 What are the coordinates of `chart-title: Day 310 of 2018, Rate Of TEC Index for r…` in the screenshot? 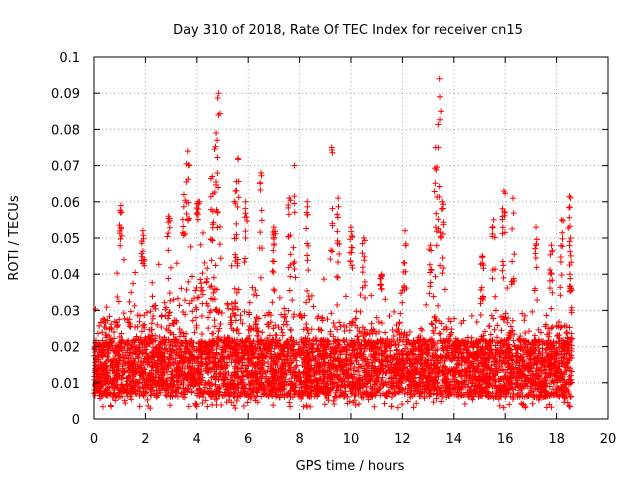 It's located at (348, 30).